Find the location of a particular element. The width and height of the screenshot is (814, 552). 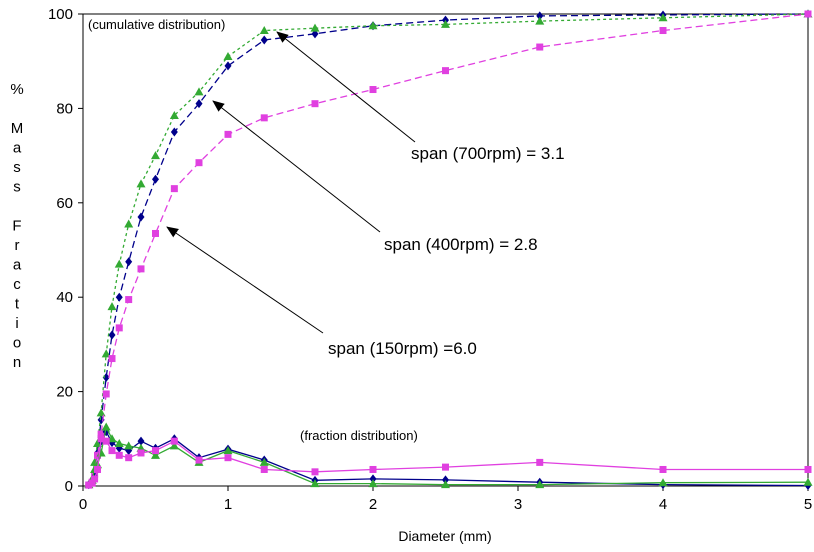

y-axis-label-letter: o is located at coordinates (17, 343).